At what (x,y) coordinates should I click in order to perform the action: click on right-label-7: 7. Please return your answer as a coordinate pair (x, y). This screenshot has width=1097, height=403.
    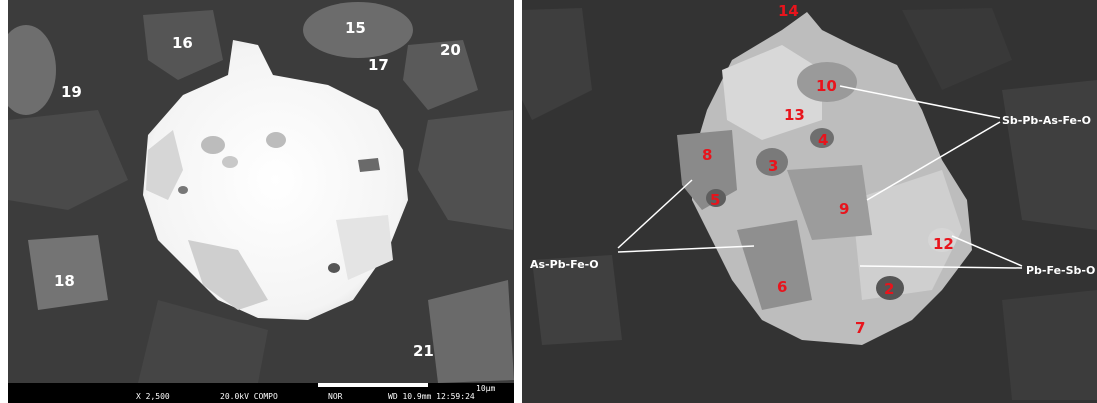
    Looking at the image, I should click on (860, 328).